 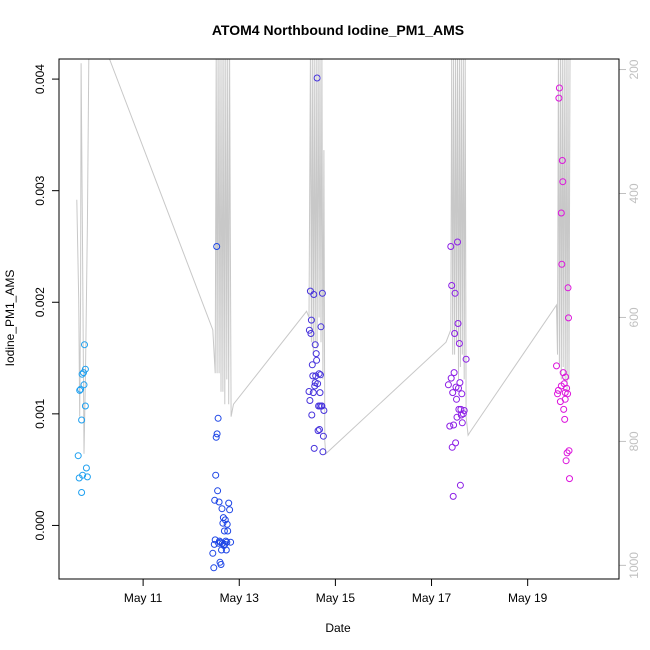 What do you see at coordinates (634, 317) in the screenshot?
I see `y2-tick-label-2: 600` at bounding box center [634, 317].